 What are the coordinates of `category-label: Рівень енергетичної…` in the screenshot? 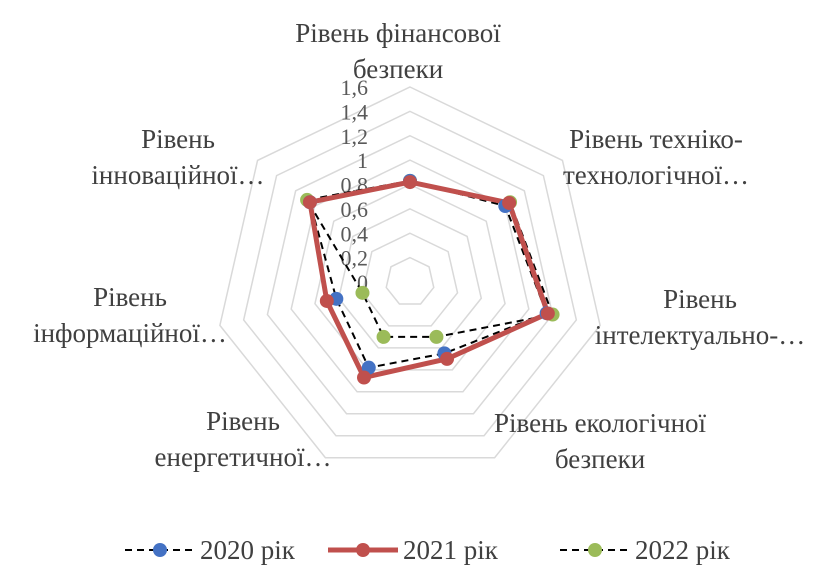 It's located at (243, 439).